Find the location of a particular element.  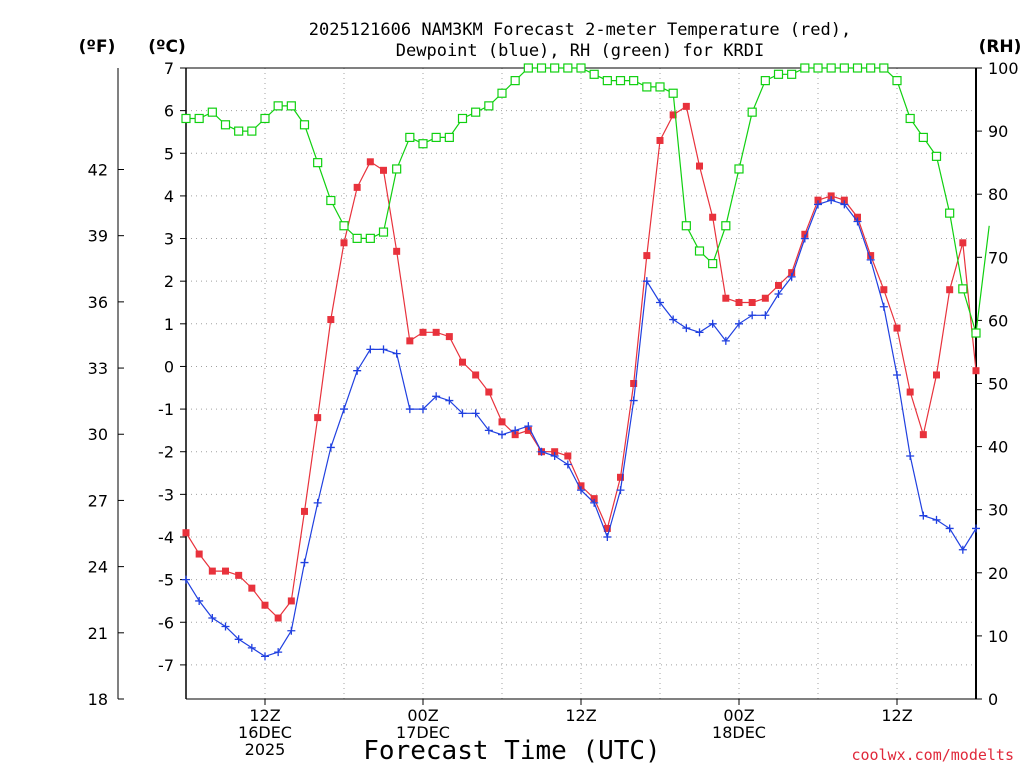

rh-tick-label: 80 is located at coordinates (998, 194).